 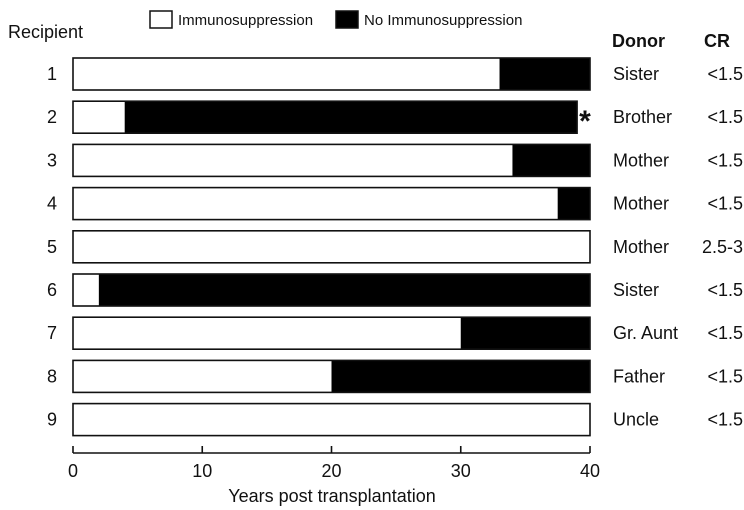 What do you see at coordinates (331, 496) in the screenshot?
I see `x-axis-label: Years post transplantation` at bounding box center [331, 496].